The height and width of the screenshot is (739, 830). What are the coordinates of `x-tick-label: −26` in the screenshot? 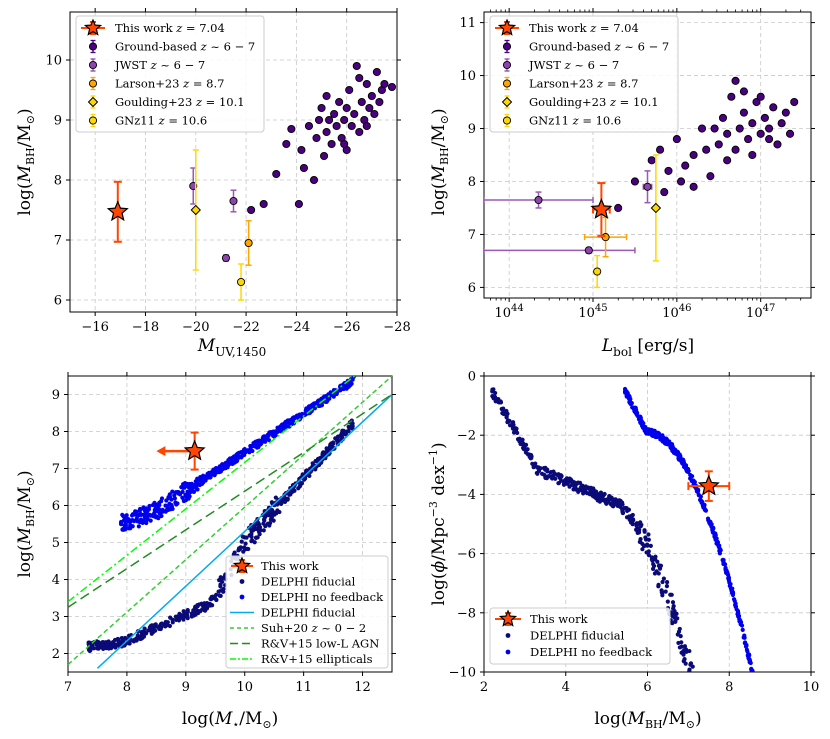 It's located at (346, 327).